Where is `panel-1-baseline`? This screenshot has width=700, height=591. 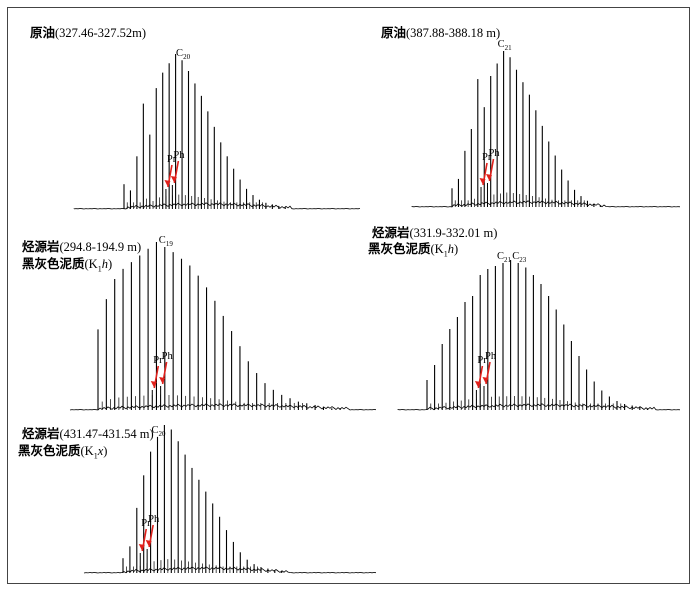
panel-1-baseline is located at coordinates (217, 206).